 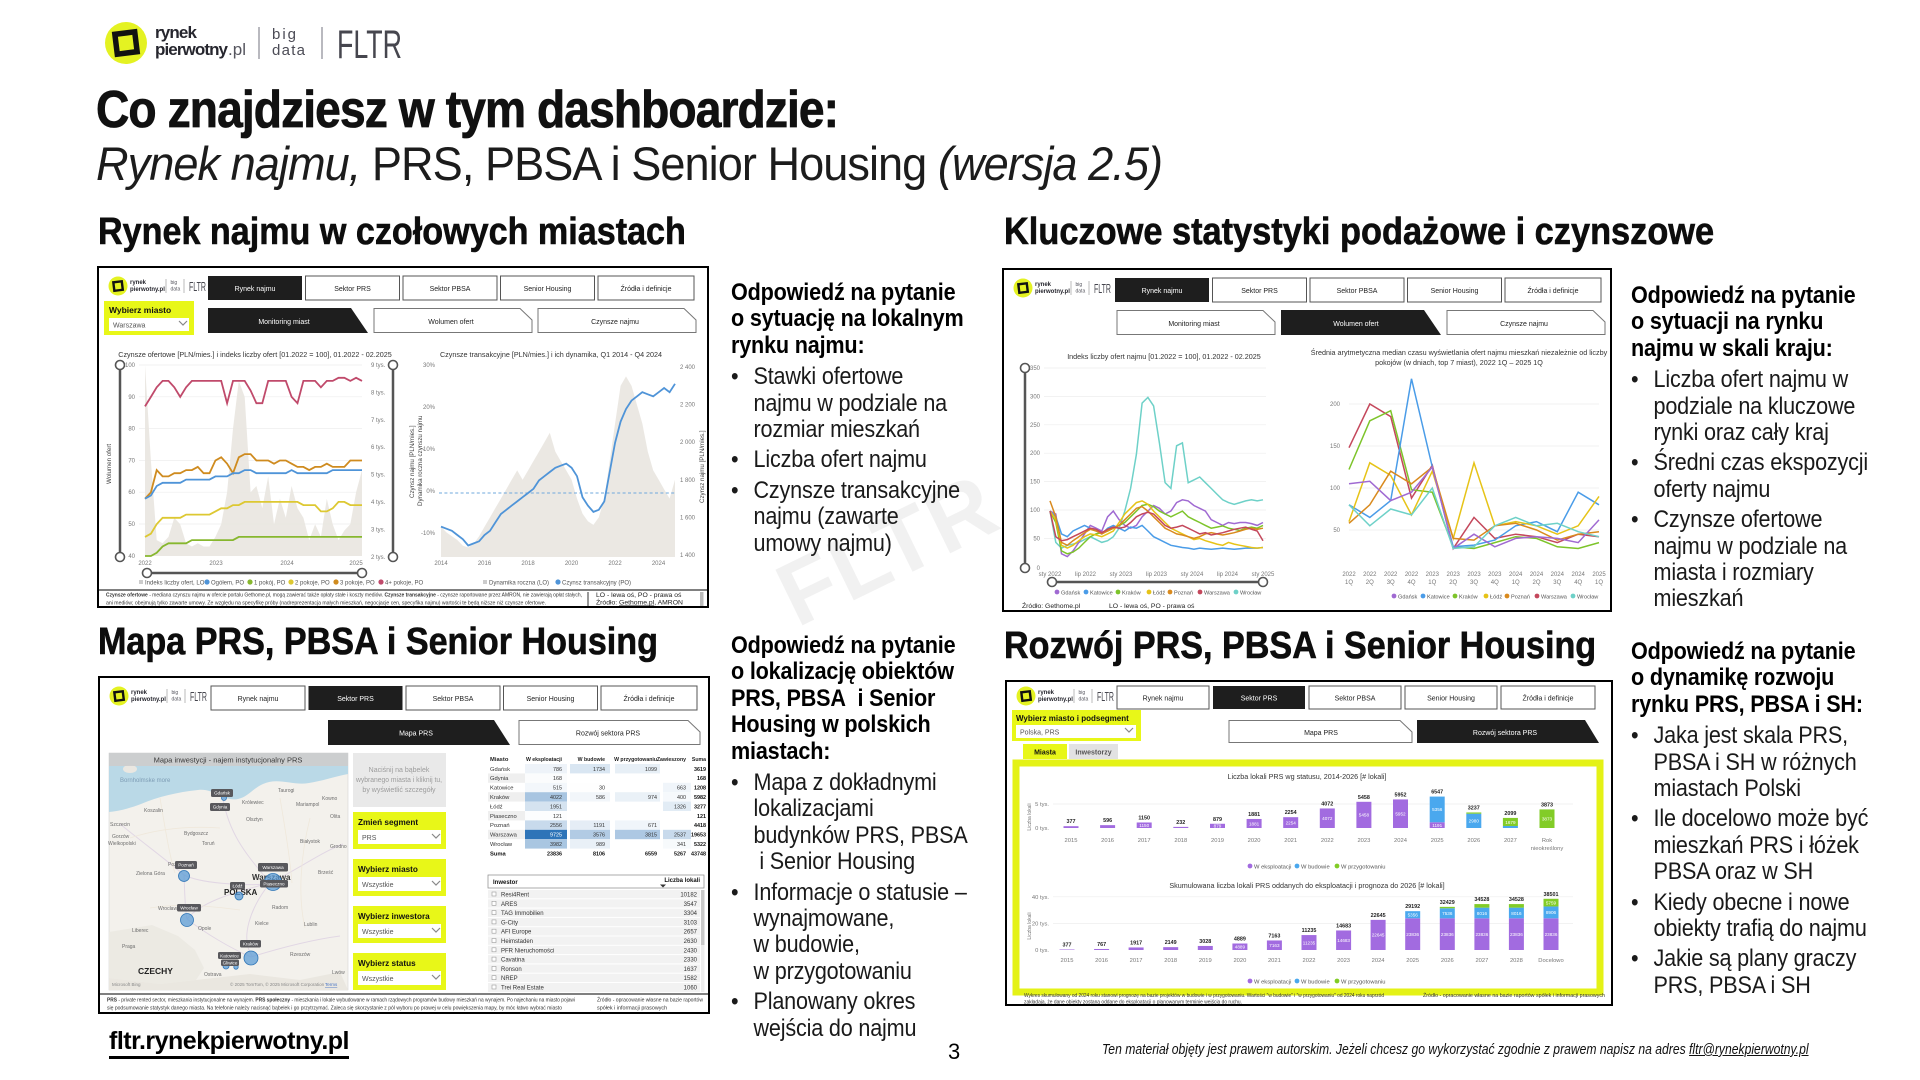 What do you see at coordinates (1364, 798) in the screenshot?
I see `svg-text: 5458` at bounding box center [1364, 798].